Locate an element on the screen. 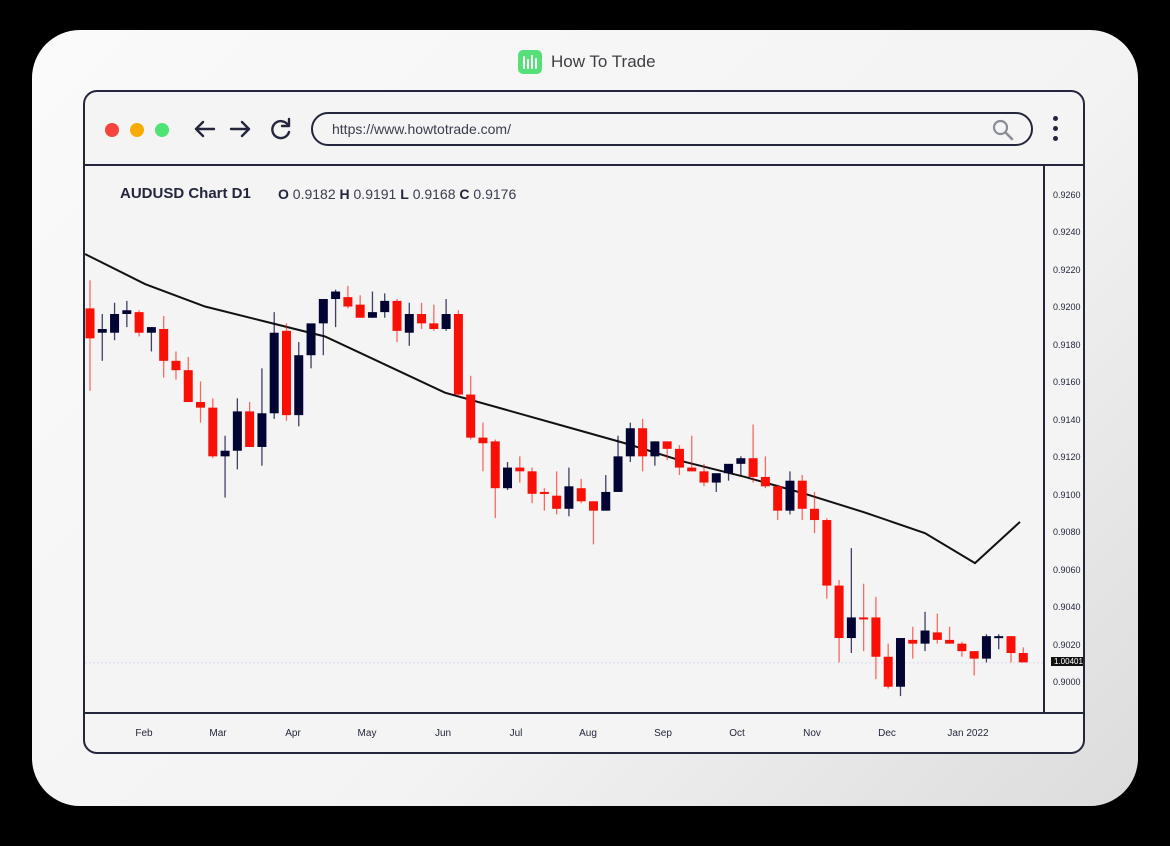  back-arrow-icon is located at coordinates (205, 129).